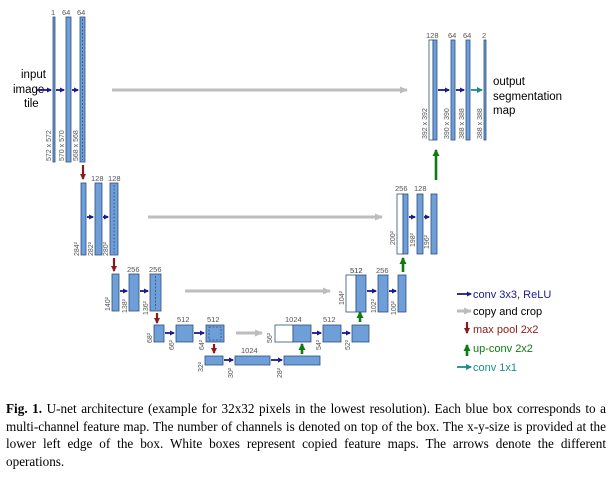 The image size is (613, 479). I want to click on size-label: 136², so click(146, 307).